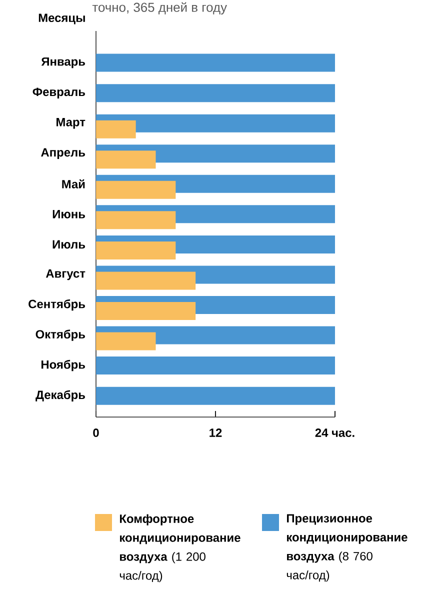 This screenshot has width=429, height=602. Describe the element at coordinates (56, 305) in the screenshot. I see `y-tick-label: Сентябрь` at that location.